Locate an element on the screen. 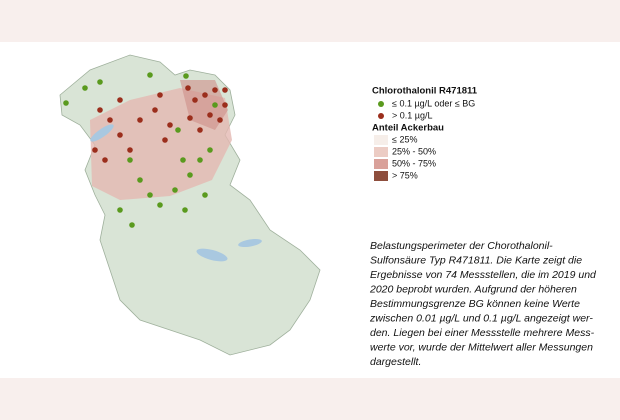  legend-title: Chlorothalonil R471811 is located at coordinates (425, 91).